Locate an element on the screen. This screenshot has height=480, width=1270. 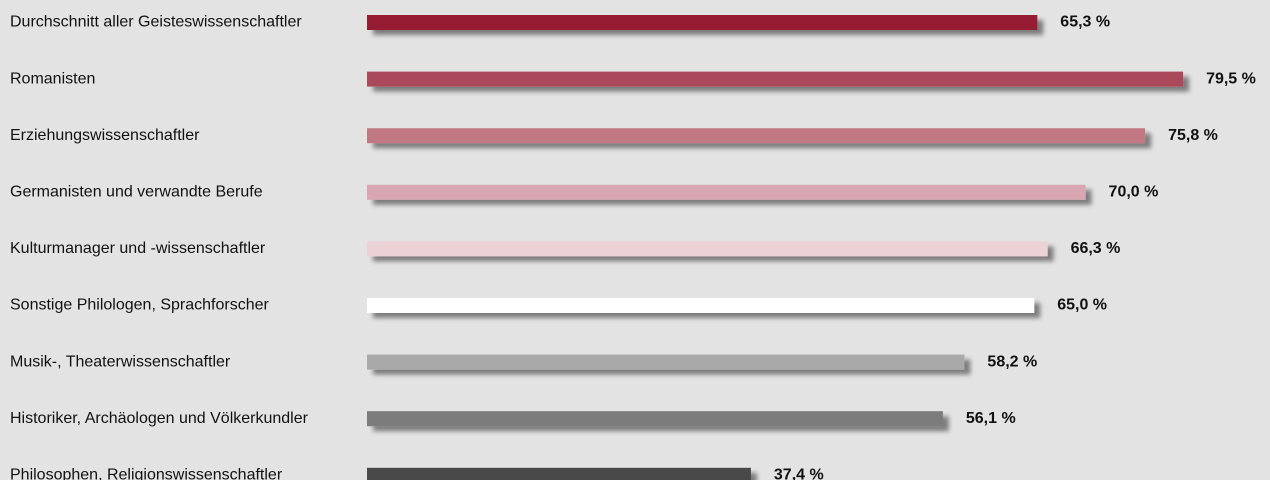
chart-row: Germanisten und verwandte Berufe 70,0 % is located at coordinates (584, 192).